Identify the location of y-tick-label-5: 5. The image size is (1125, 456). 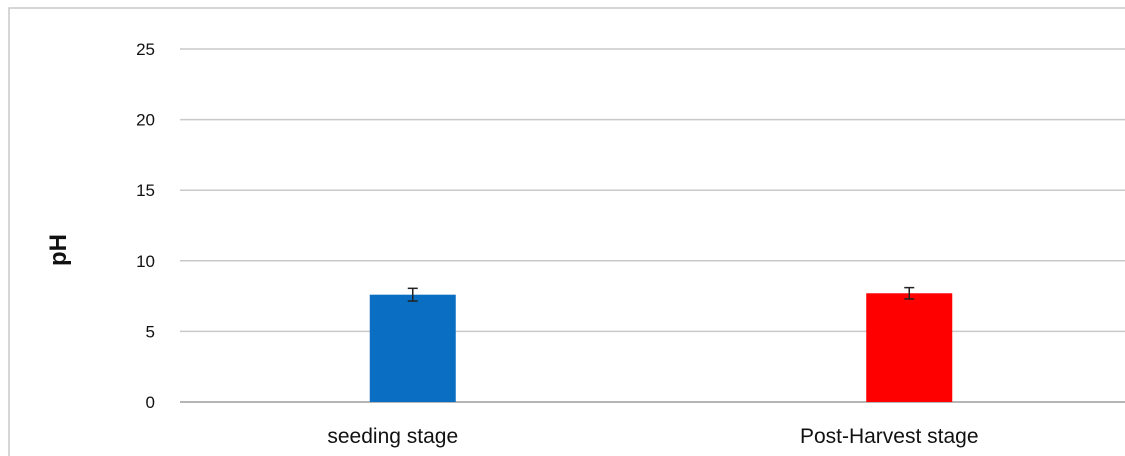
(150, 331).